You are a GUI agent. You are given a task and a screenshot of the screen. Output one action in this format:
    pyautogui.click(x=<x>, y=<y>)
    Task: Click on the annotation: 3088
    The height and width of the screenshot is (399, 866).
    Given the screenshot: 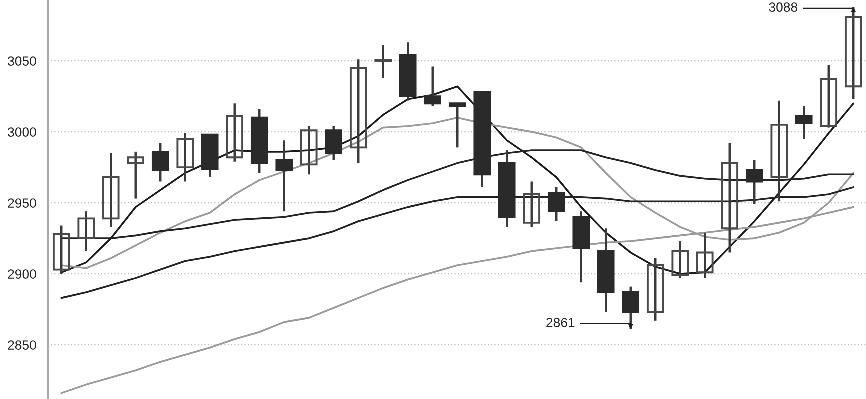 What is the action you would take?
    pyautogui.click(x=783, y=7)
    